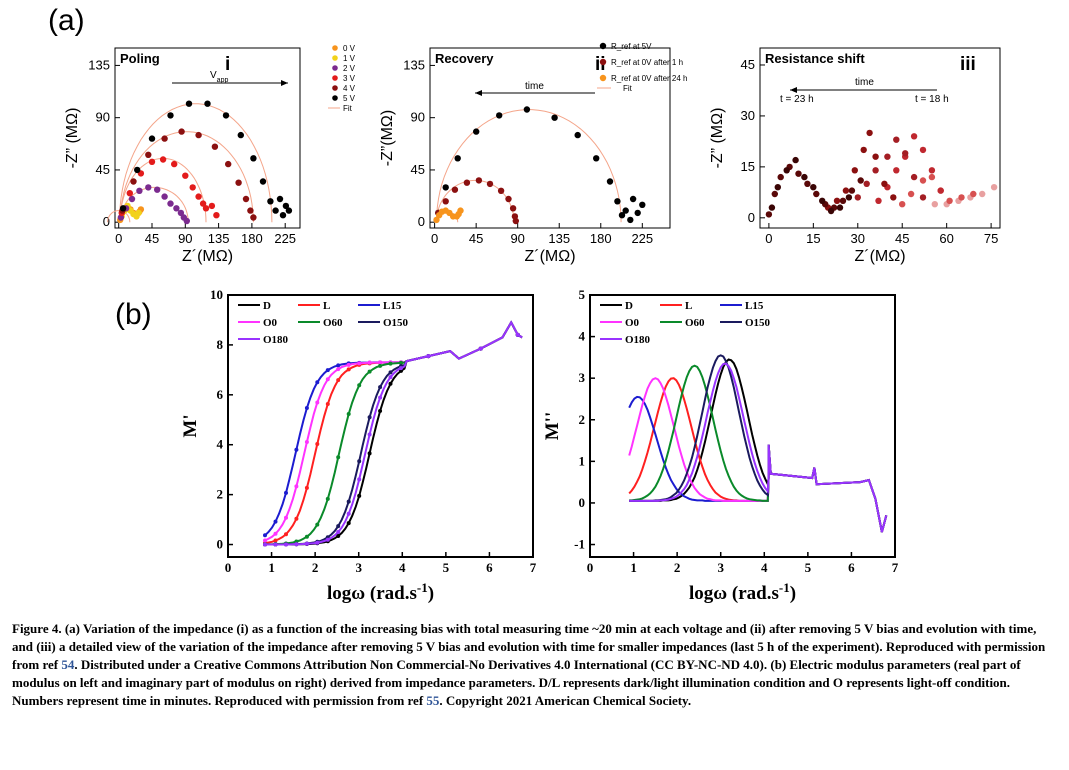 This screenshot has height=770, width=1069. I want to click on legend-label: L15, so click(392, 306).